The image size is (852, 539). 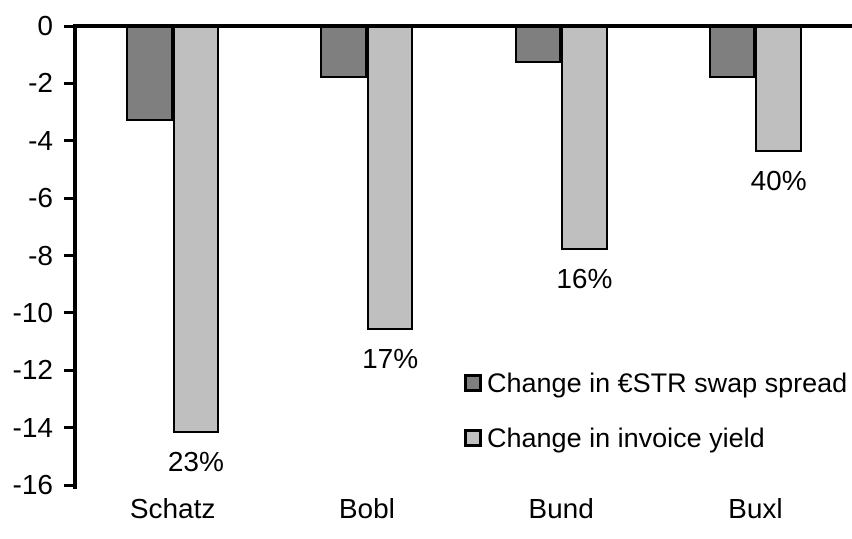 I want to click on y-tick-label: -10, so click(x=32, y=312).